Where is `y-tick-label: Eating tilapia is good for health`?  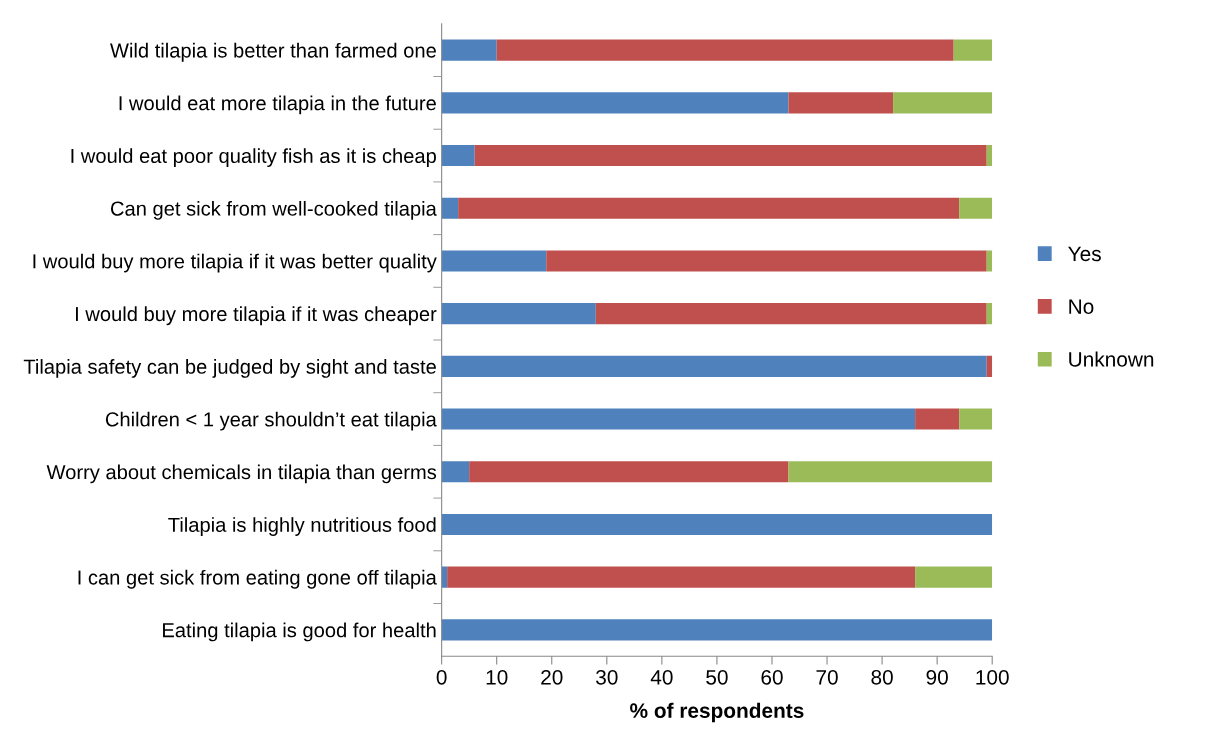 y-tick-label: Eating tilapia is good for health is located at coordinates (299, 632).